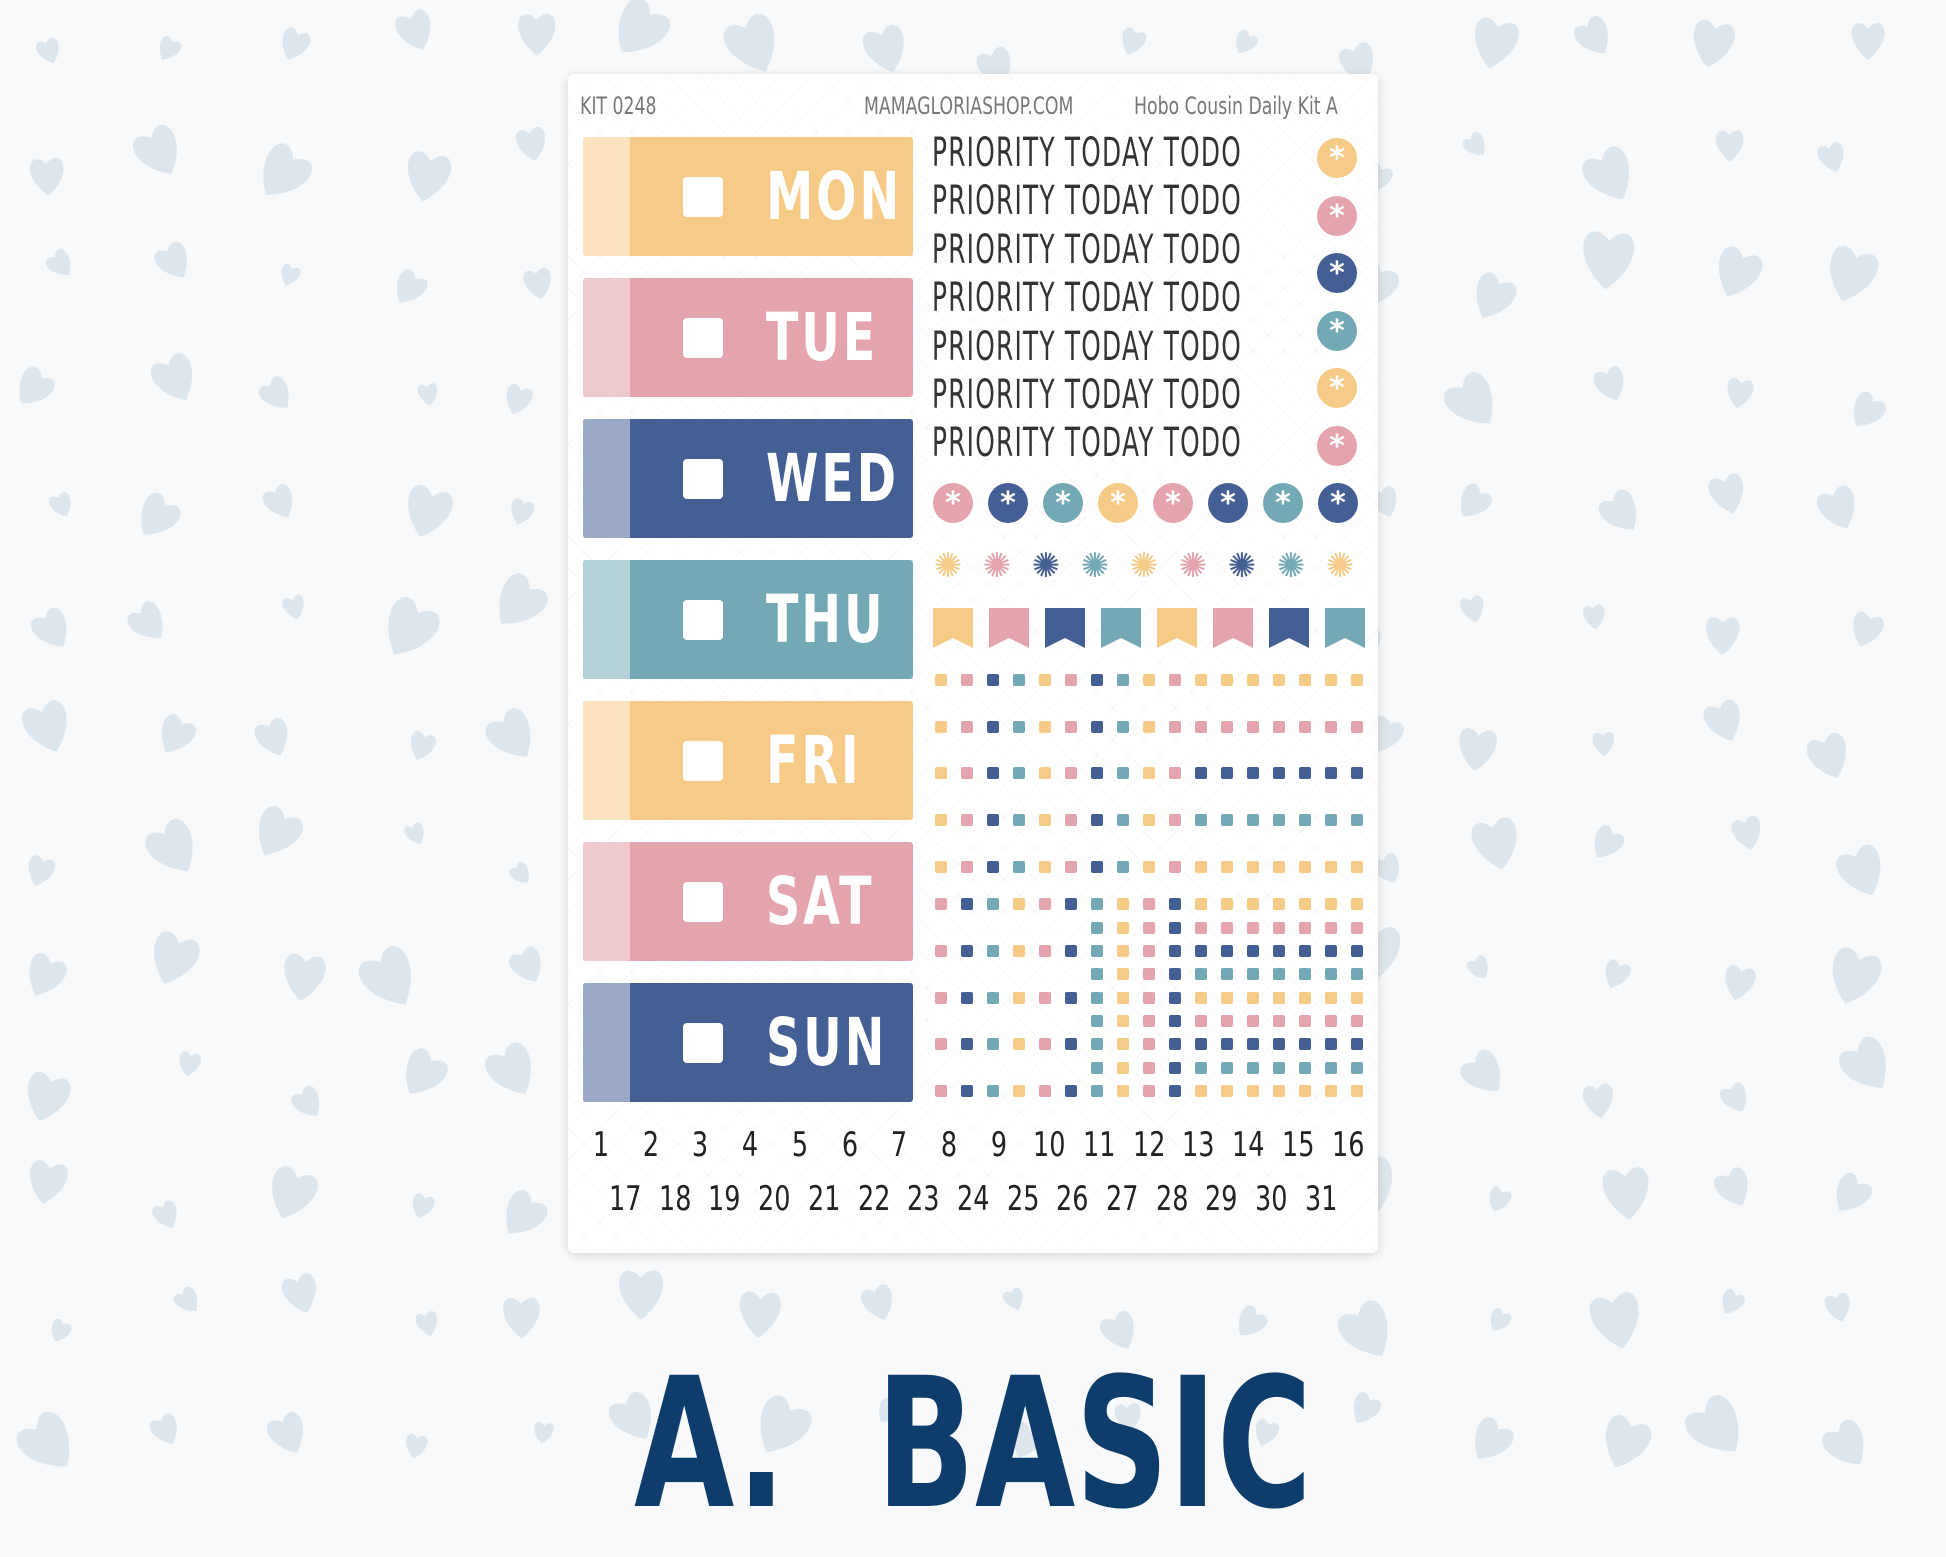  What do you see at coordinates (826, 619) in the screenshot?
I see `day-label: THU` at bounding box center [826, 619].